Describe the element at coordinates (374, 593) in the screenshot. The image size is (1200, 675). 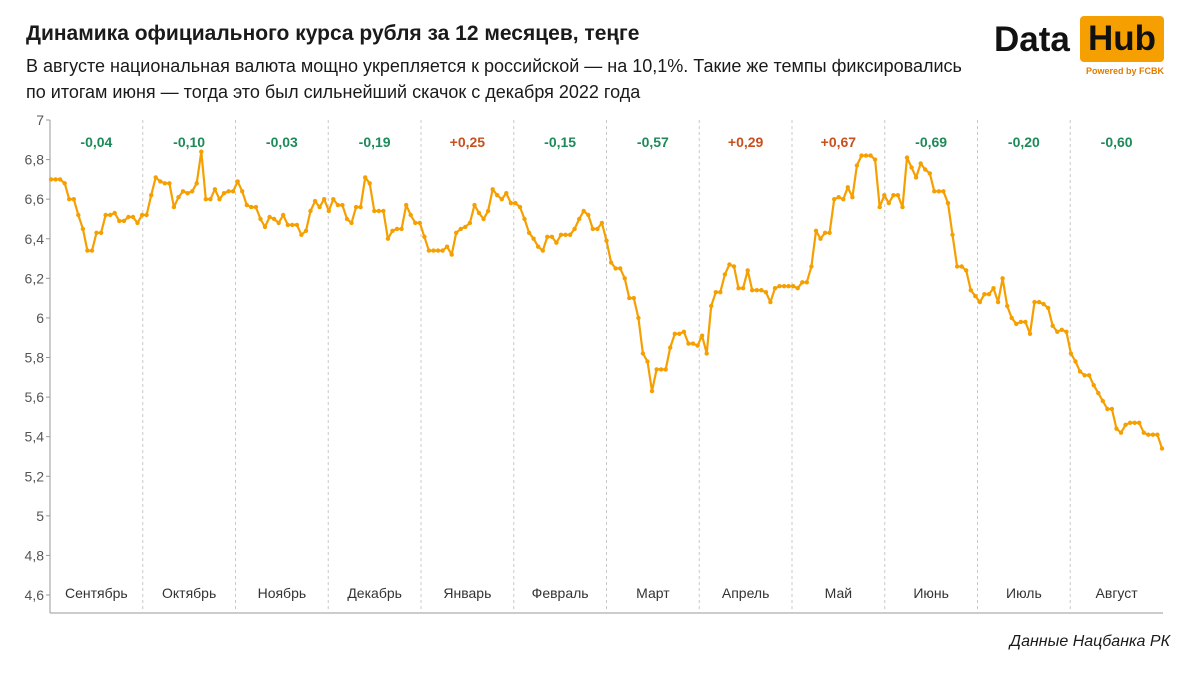
I see `month-label: Декабрь` at that location.